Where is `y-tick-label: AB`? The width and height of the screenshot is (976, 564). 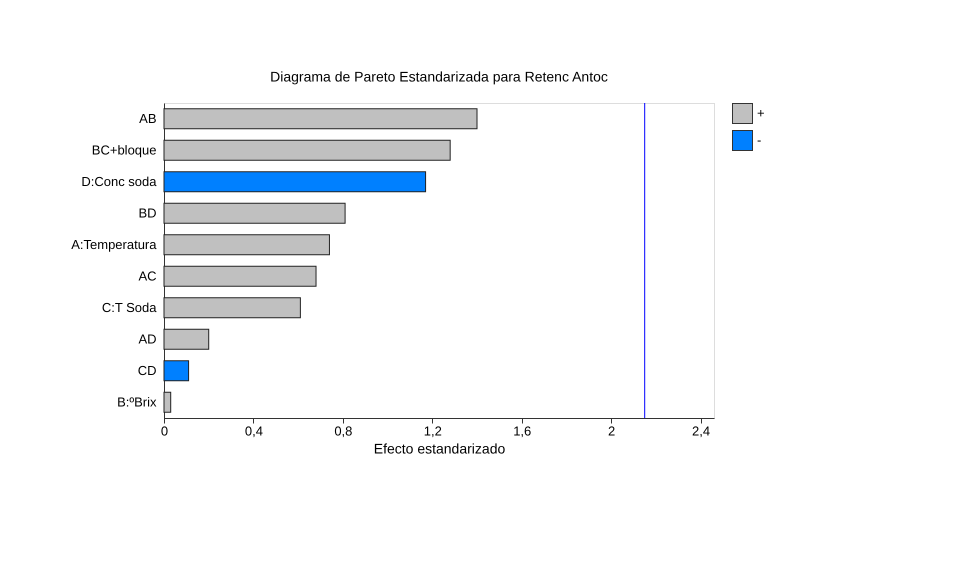 y-tick-label: AB is located at coordinates (147, 118).